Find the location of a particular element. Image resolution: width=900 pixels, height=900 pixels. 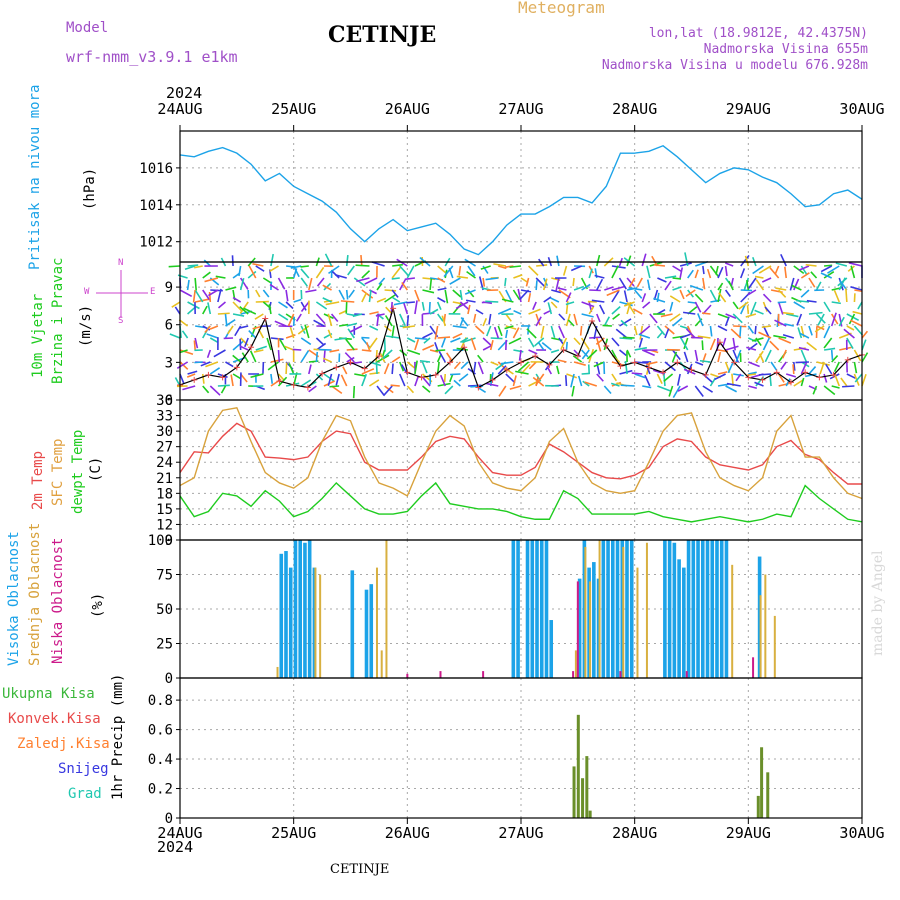

y-tick-label: 36 is located at coordinates (164, 401).